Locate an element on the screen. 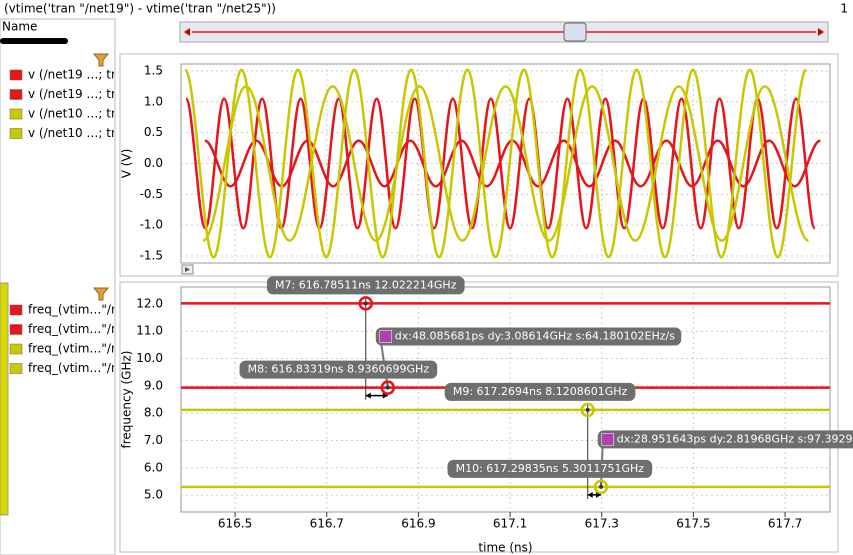 This screenshot has width=853, height=555. y-tick-label: 12.0 is located at coordinates (149, 303).